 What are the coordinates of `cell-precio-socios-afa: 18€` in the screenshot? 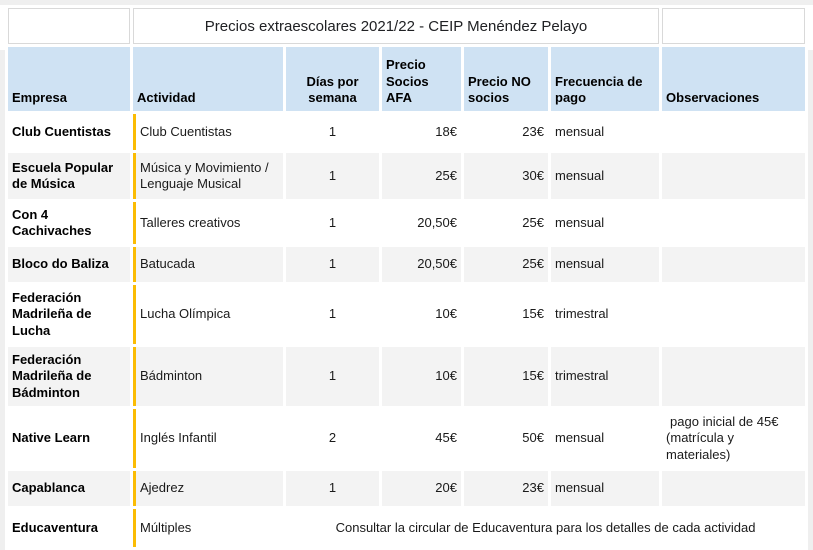 It's located at (421, 132).